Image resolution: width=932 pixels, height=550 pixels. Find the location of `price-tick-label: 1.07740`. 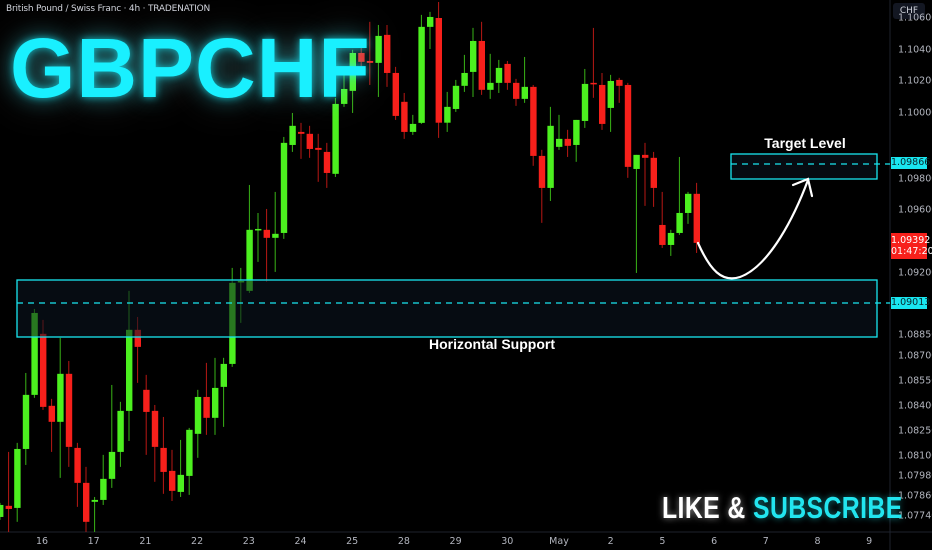

price-tick-label: 1.07740 is located at coordinates (915, 516).